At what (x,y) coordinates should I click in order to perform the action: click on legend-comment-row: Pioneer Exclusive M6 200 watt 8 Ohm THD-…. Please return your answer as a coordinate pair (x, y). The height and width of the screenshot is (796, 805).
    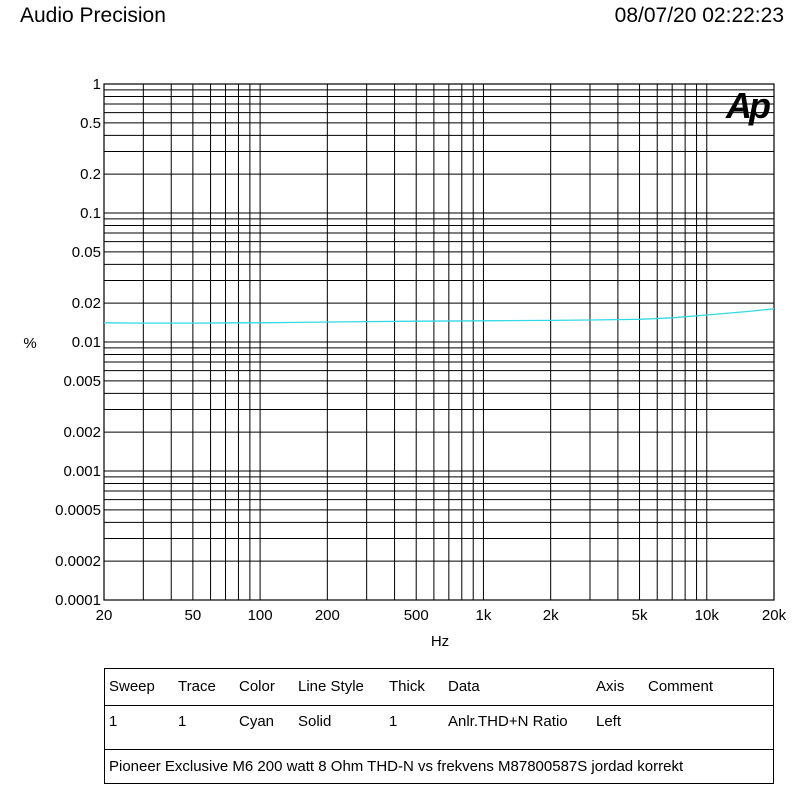
    Looking at the image, I should click on (439, 767).